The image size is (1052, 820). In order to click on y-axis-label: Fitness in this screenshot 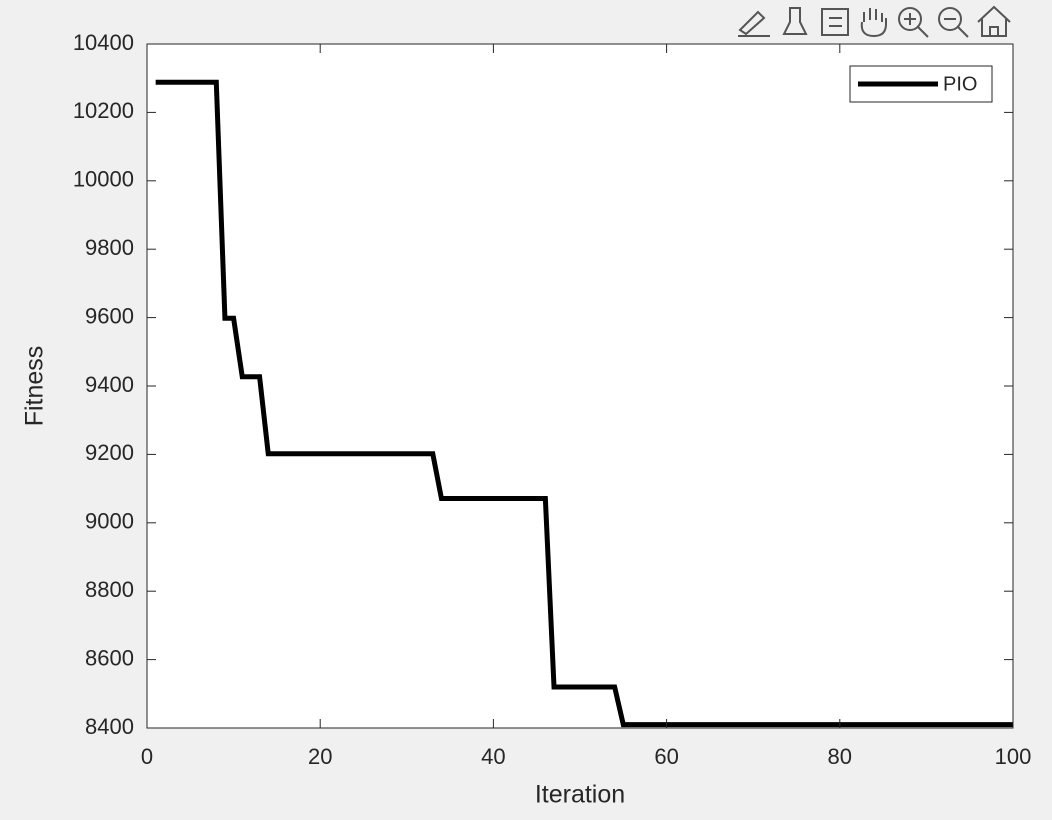, I will do `click(35, 386)`.